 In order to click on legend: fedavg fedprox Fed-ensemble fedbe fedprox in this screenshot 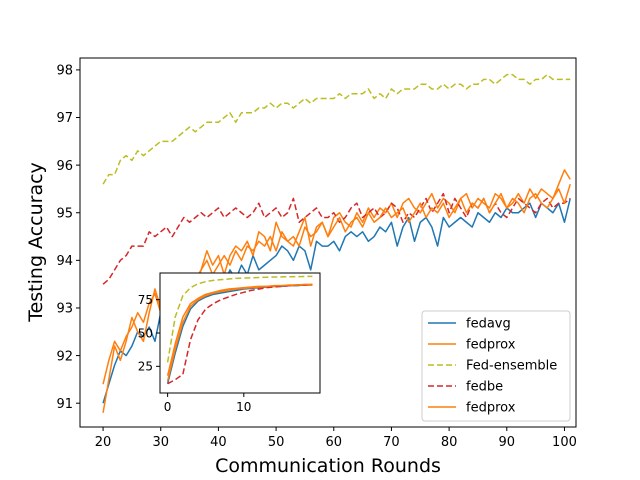, I will do `click(496, 366)`.